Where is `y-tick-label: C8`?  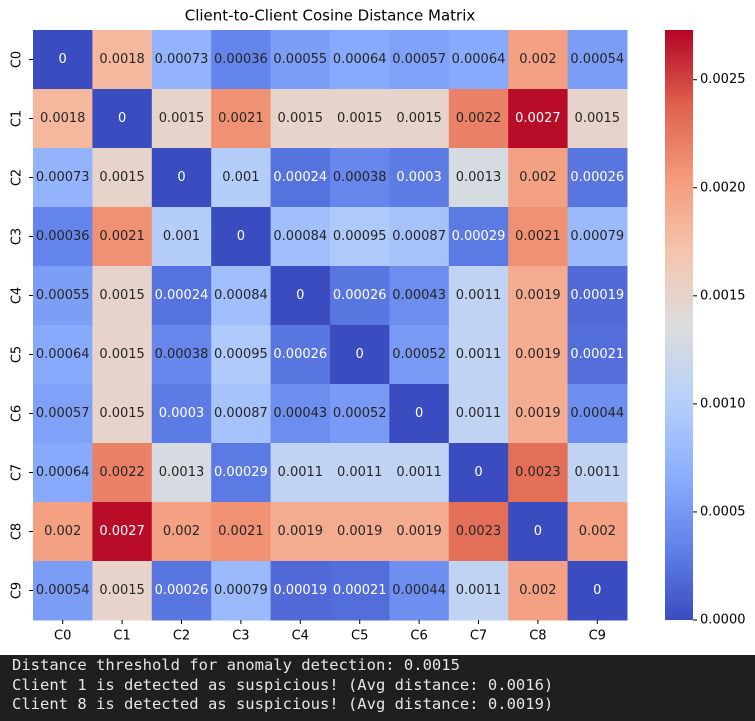 y-tick-label: C8 is located at coordinates (17, 531).